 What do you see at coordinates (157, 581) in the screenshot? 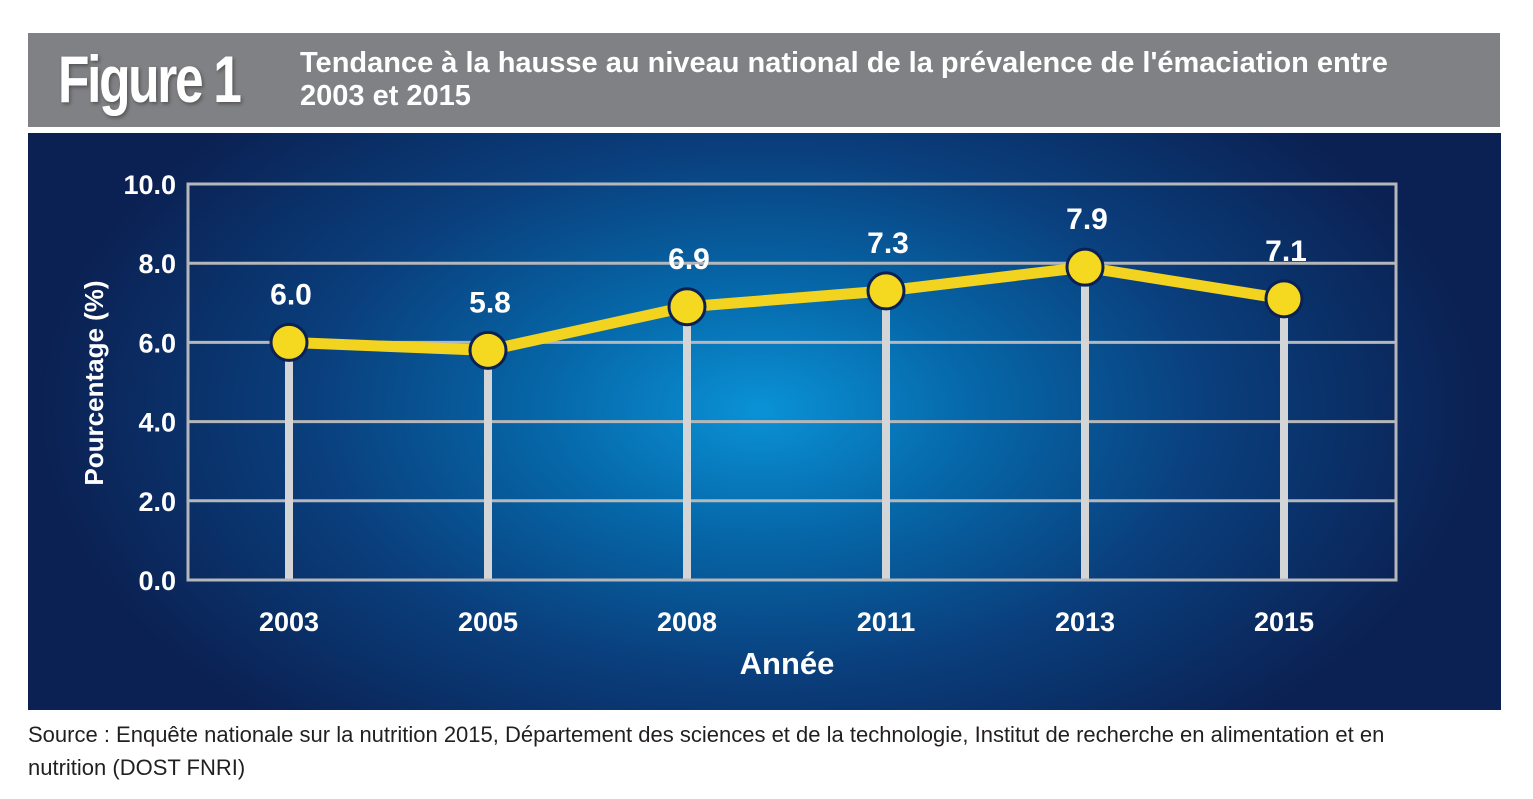
I see `y-tick-label: 0.0` at bounding box center [157, 581].